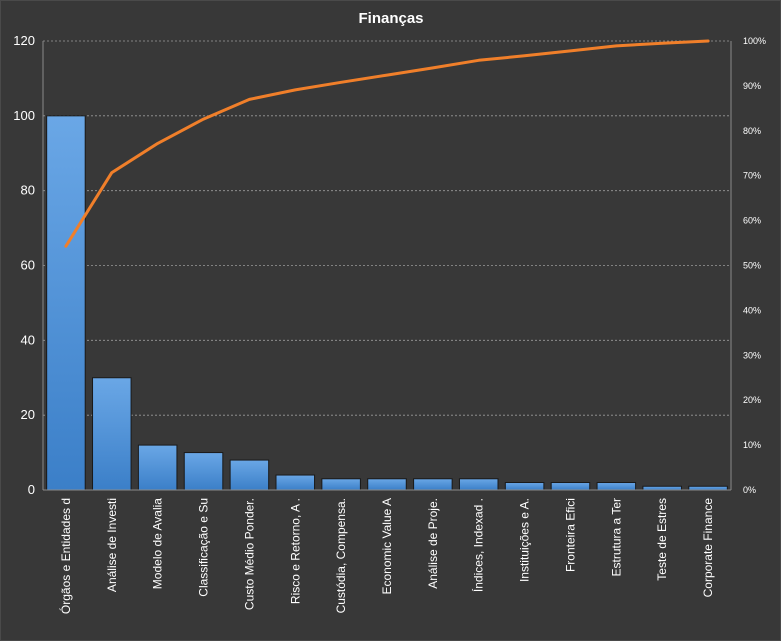 Image resolution: width=781 pixels, height=641 pixels. I want to click on x-tick-label: Fronteira Efici, so click(570, 535).